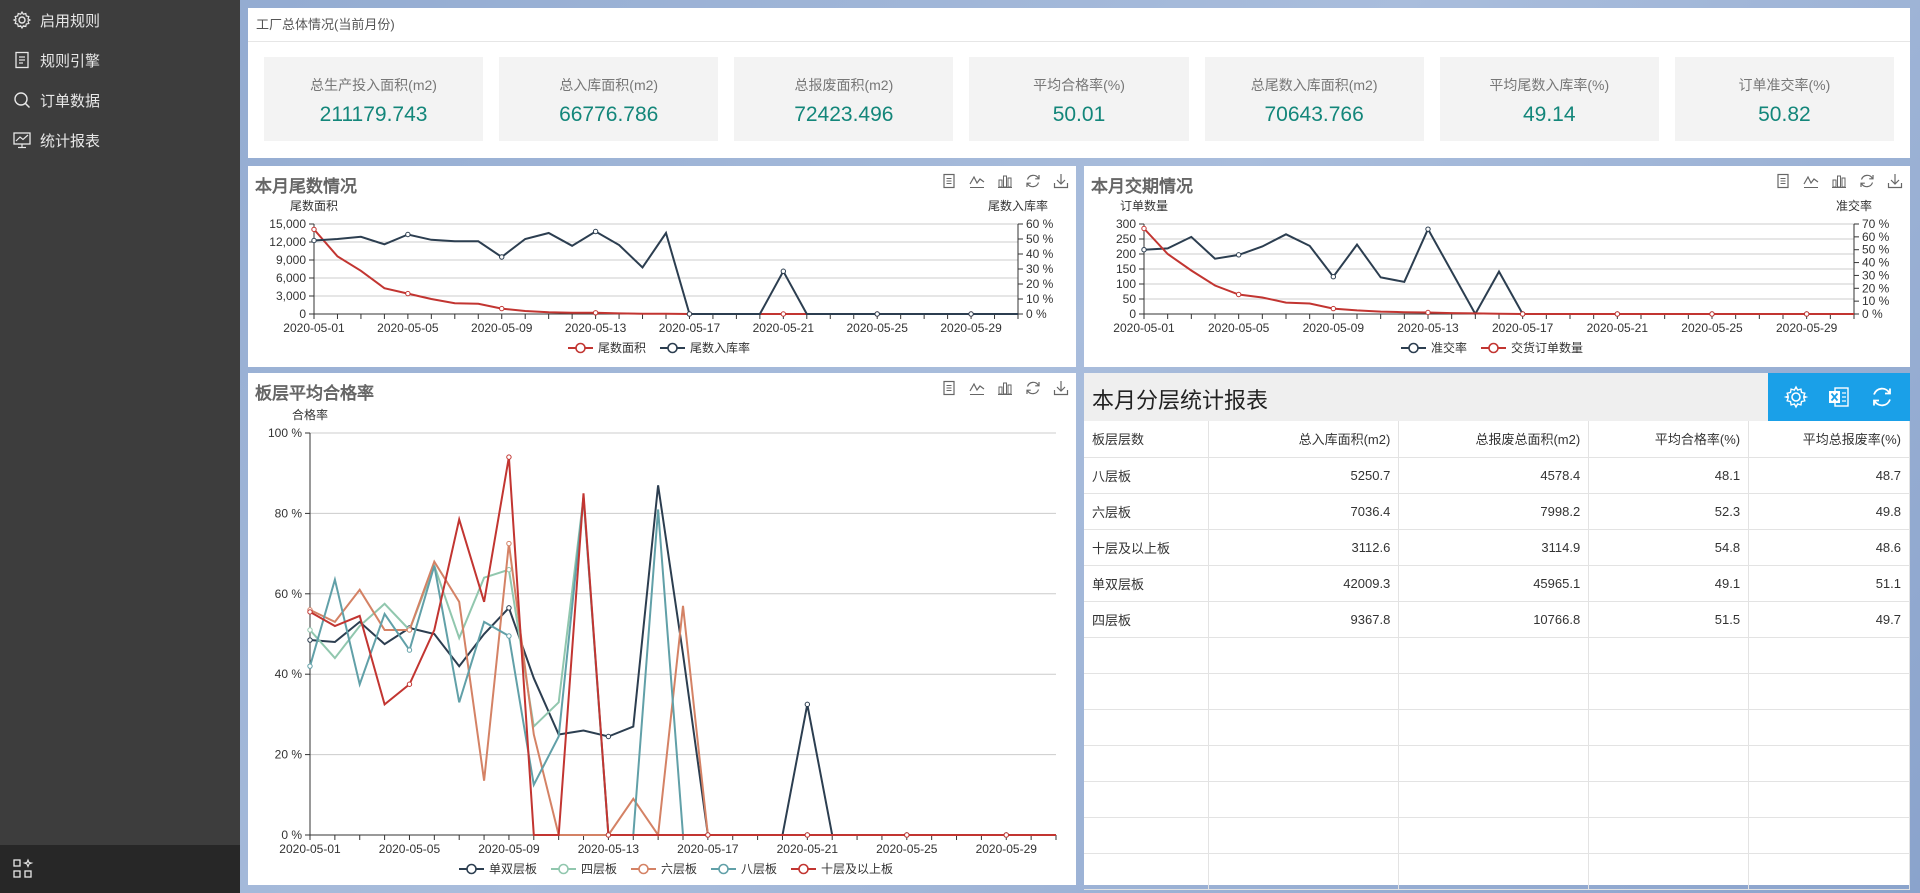 This screenshot has width=1920, height=893. I want to click on table-cell: 48.1, so click(1669, 475).